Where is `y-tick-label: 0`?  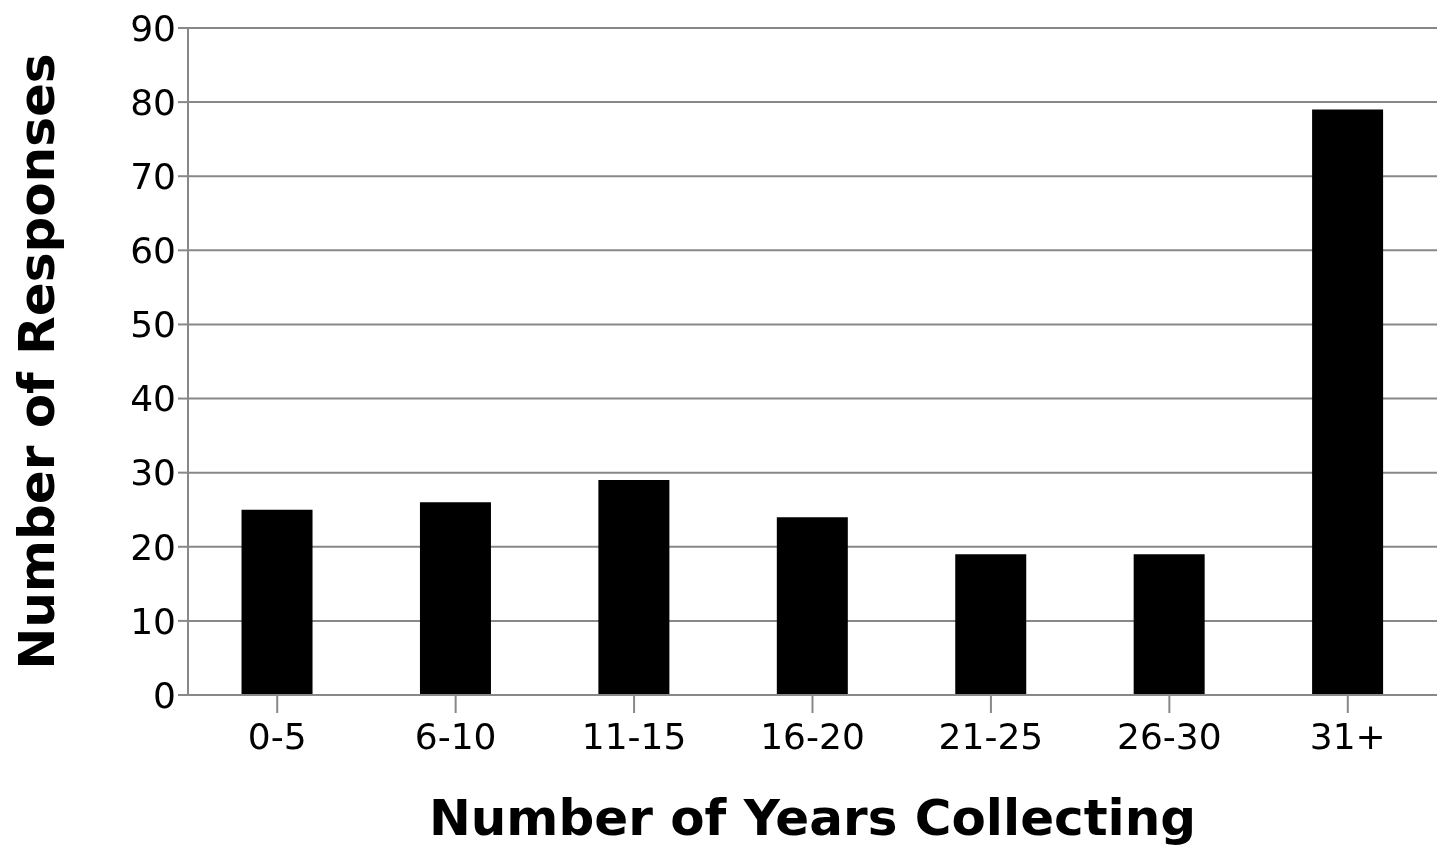
y-tick-label: 0 is located at coordinates (164, 695).